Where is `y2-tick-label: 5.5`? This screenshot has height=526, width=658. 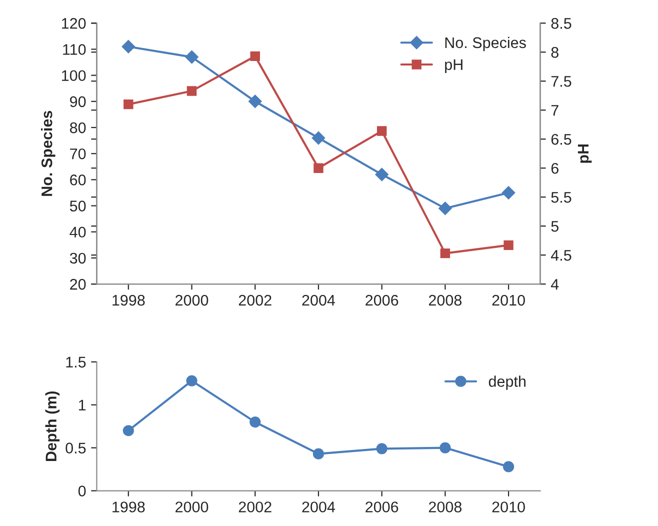 y2-tick-label: 5.5 is located at coordinates (561, 197).